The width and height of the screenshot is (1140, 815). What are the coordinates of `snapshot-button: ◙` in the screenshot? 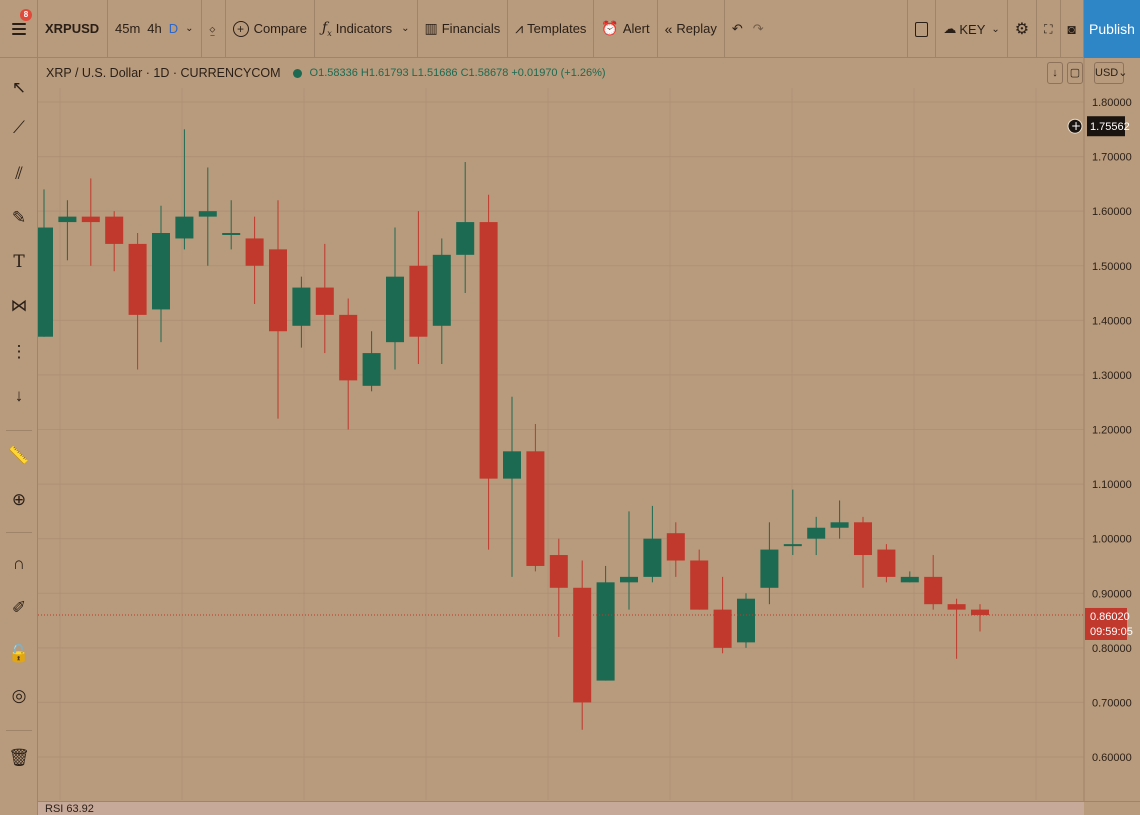 It's located at (1072, 29).